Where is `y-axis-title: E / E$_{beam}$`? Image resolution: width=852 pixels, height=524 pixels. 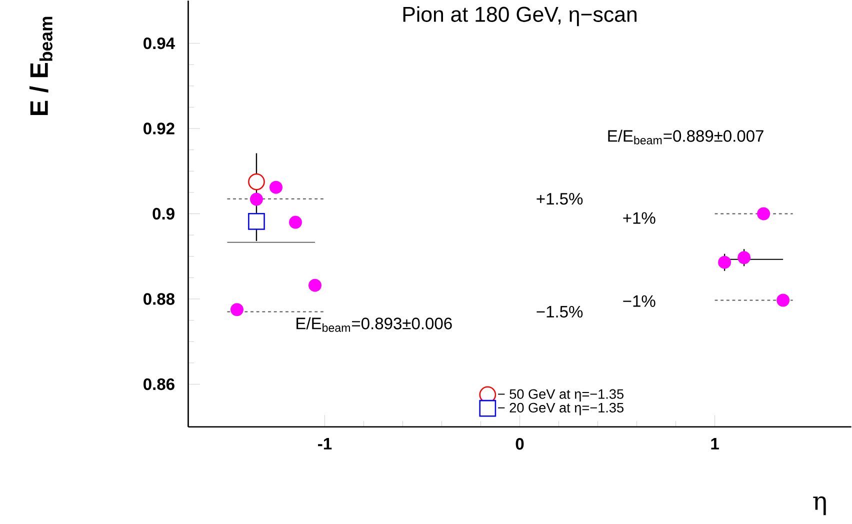 y-axis-title: E / E$_{beam}$ is located at coordinates (40, 65).